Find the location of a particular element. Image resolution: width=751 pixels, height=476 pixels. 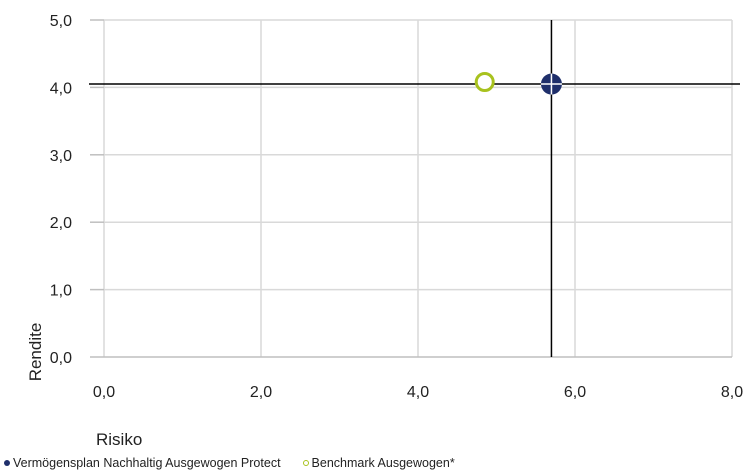

x-tick-label: 4,0 is located at coordinates (418, 392).